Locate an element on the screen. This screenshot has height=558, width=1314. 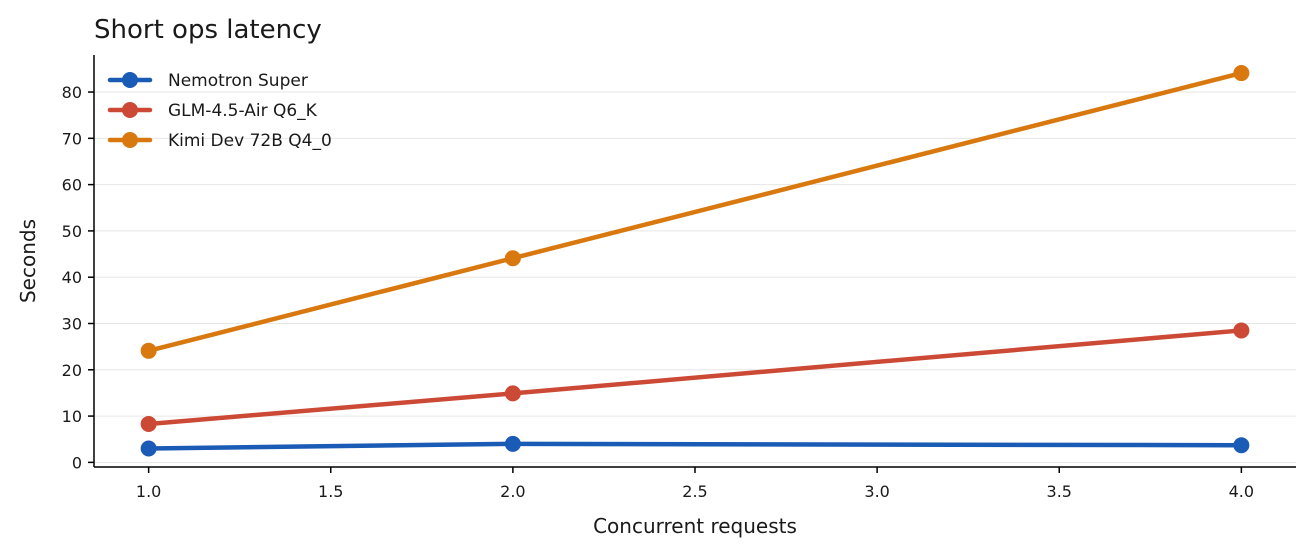
y-ticks: 0 10 20 30 40 50 60 70 80 is located at coordinates (78, 277).